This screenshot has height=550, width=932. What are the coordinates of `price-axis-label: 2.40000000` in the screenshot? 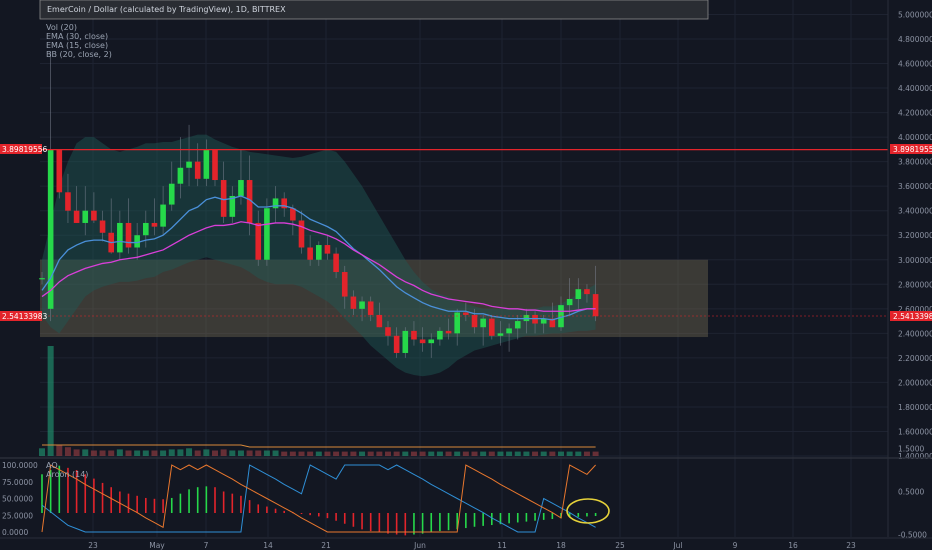 It's located at (915, 333).